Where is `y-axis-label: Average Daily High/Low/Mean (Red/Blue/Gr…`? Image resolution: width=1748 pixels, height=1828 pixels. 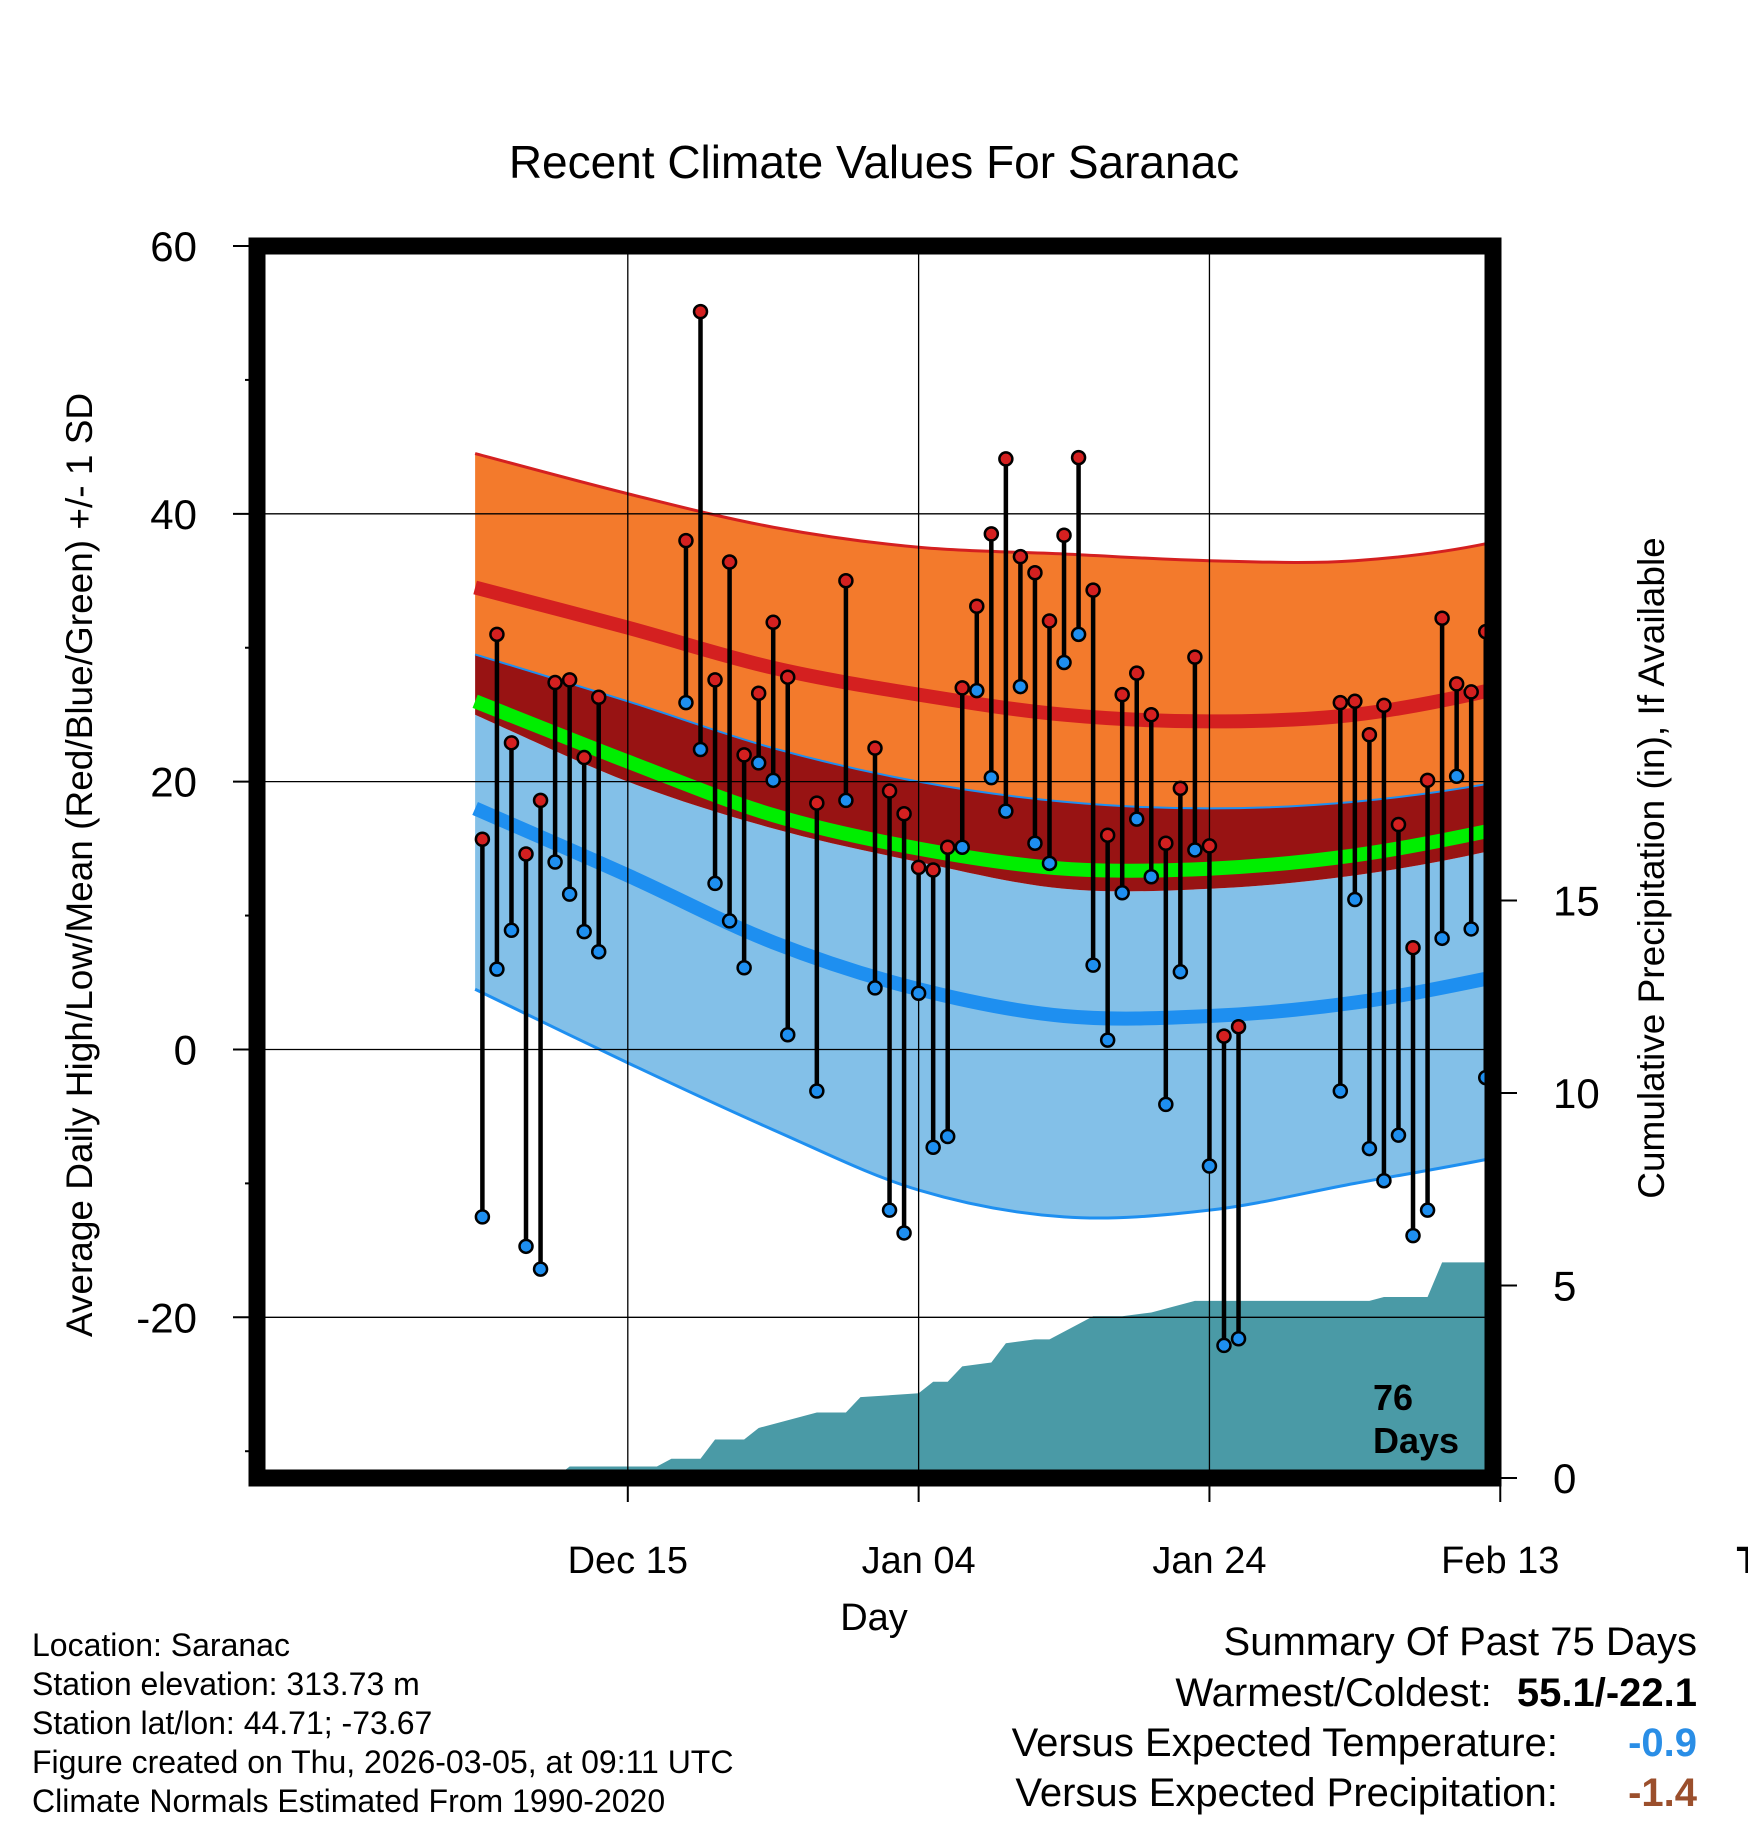
y-axis-label: Average Daily High/Low/Mean (Red/Blue/Gr… is located at coordinates (79, 865).